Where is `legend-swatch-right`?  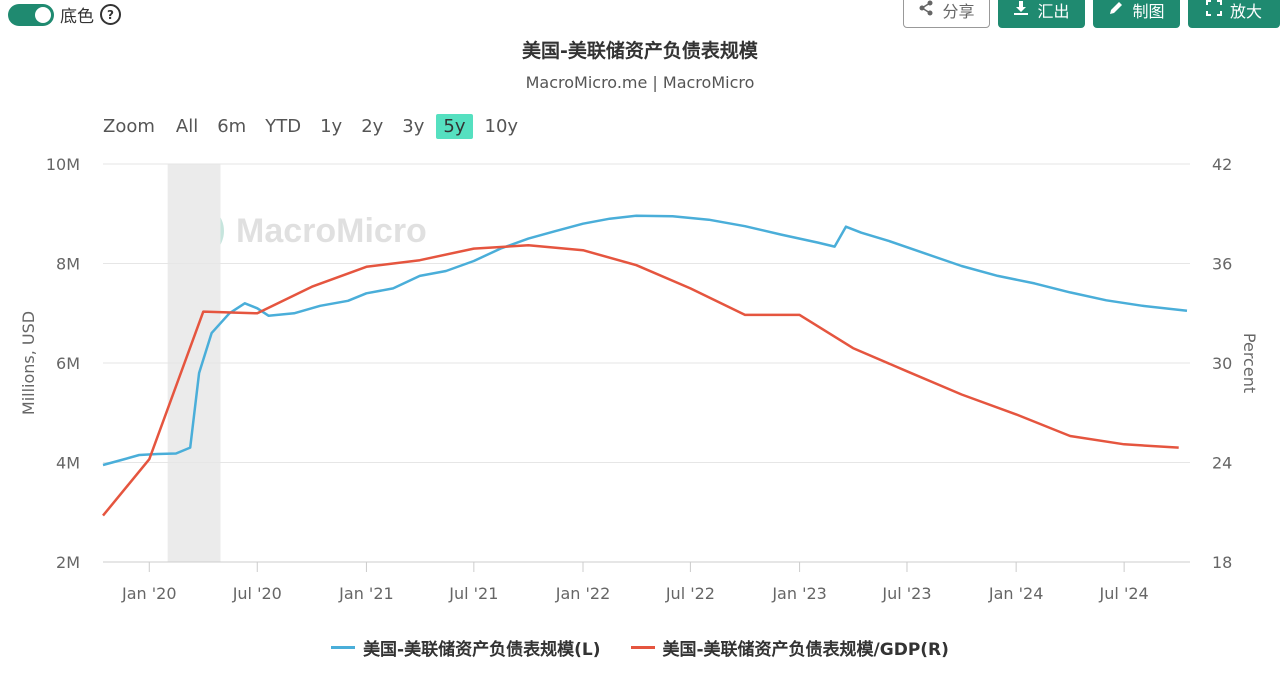 legend-swatch-right is located at coordinates (642, 647).